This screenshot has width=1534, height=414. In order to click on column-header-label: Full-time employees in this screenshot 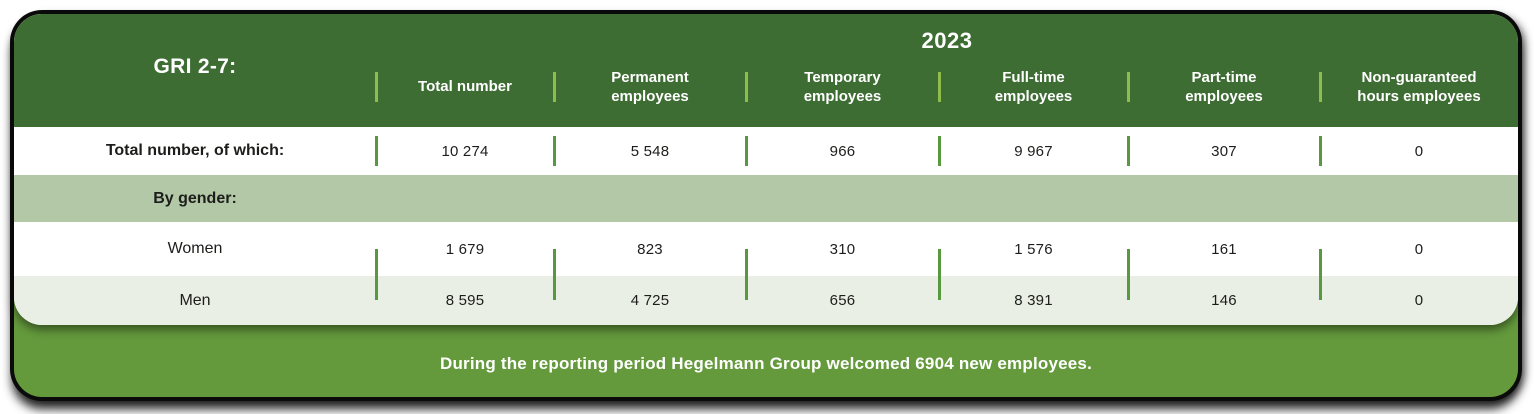, I will do `click(1033, 86)`.